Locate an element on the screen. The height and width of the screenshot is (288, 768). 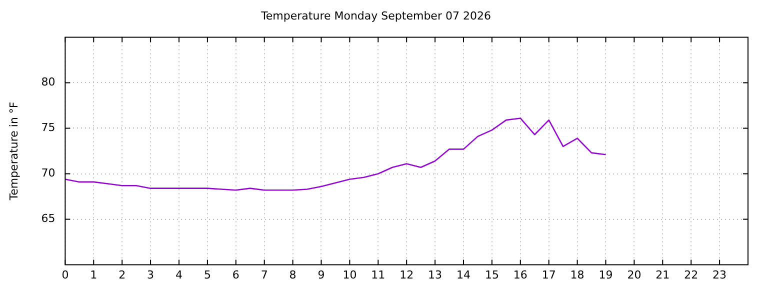
y-tick-label: 80 is located at coordinates (48, 82).